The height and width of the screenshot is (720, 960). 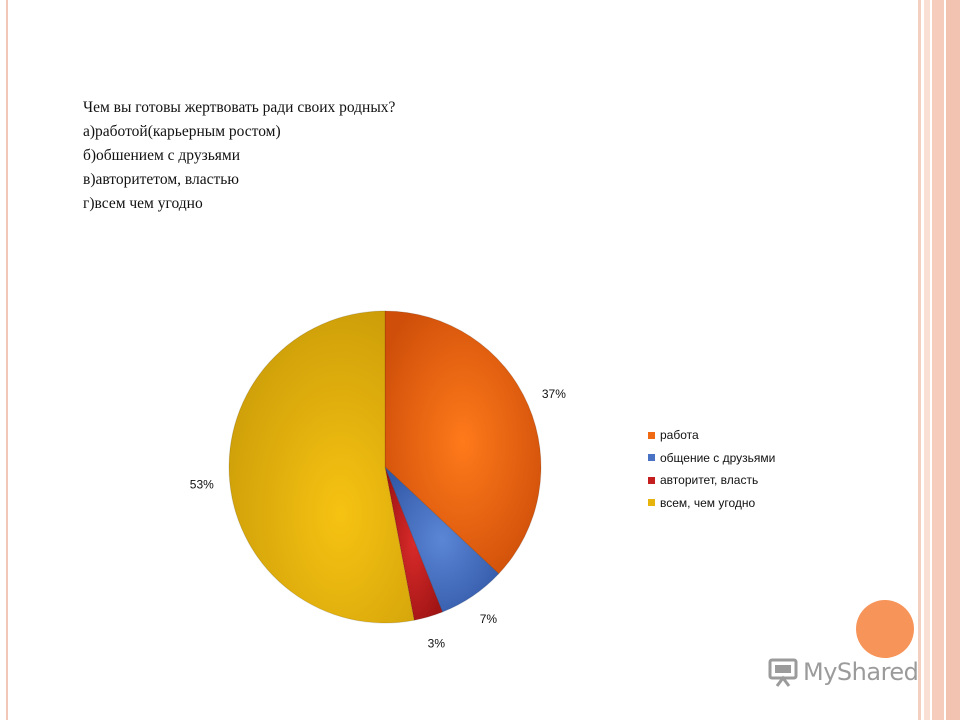 I want to click on decorative-circle, so click(x=885, y=629).